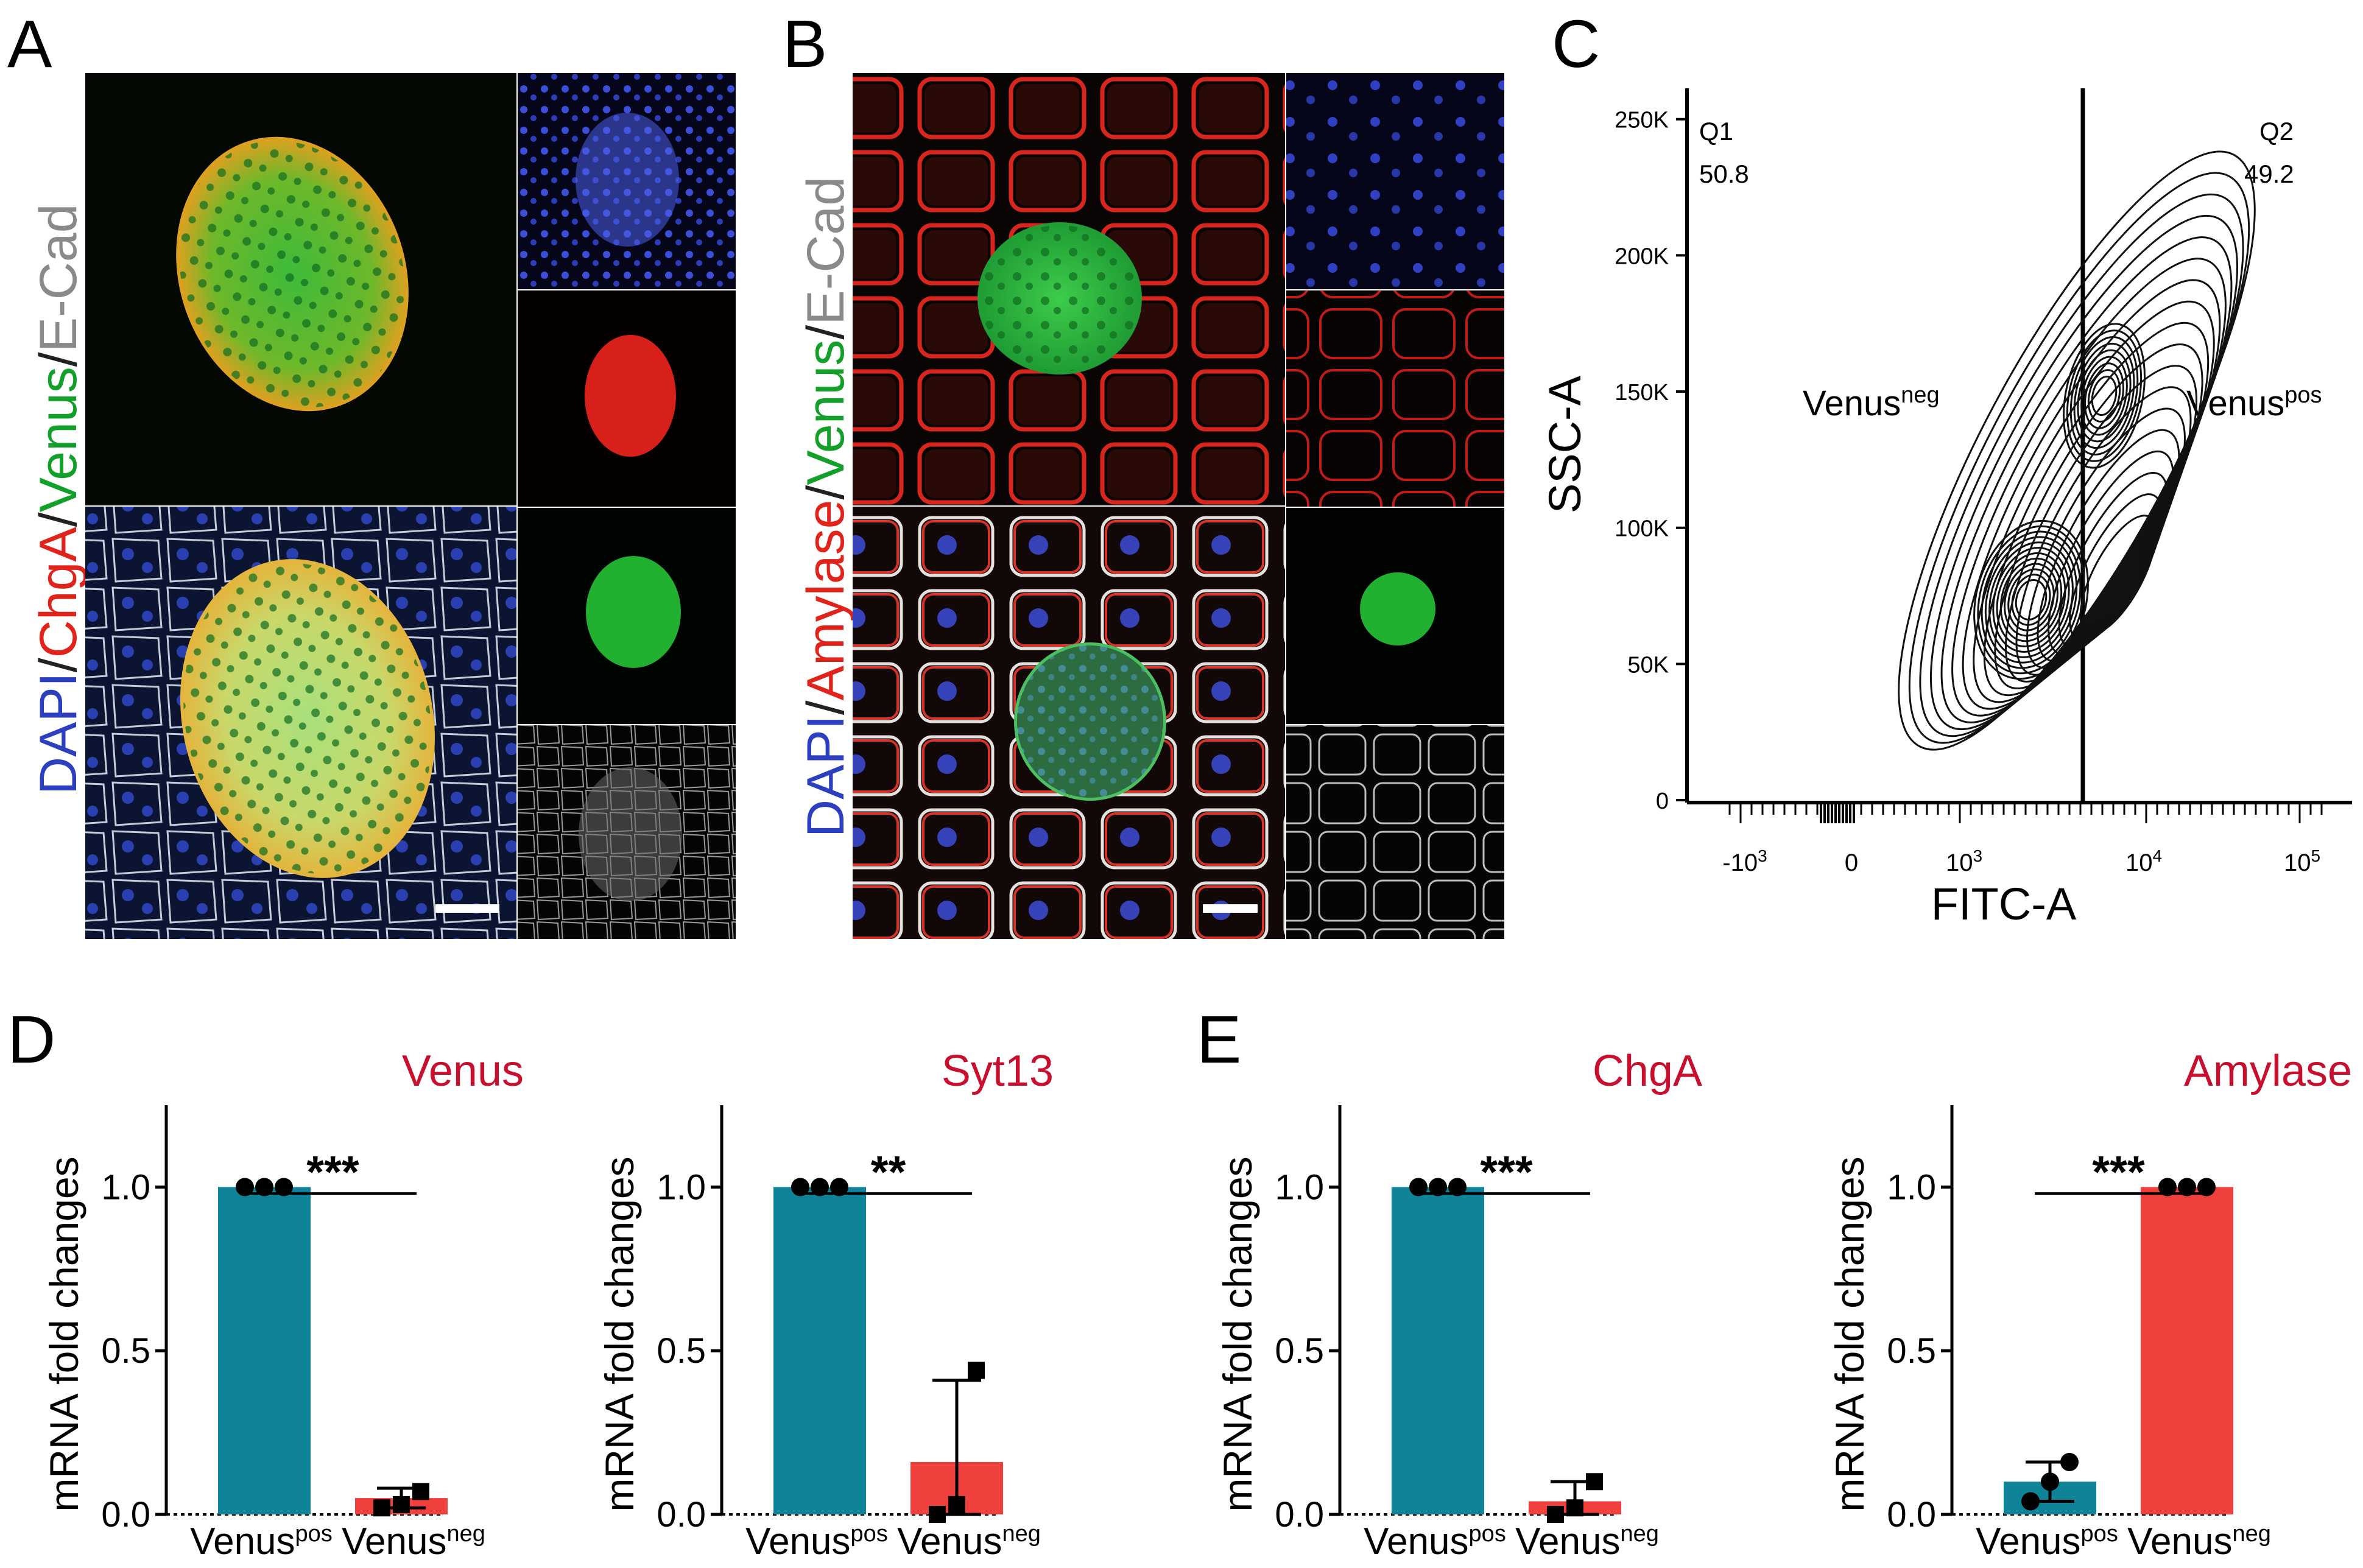  Describe the element at coordinates (463, 1071) in the screenshot. I see `chart-title: Venus` at that location.